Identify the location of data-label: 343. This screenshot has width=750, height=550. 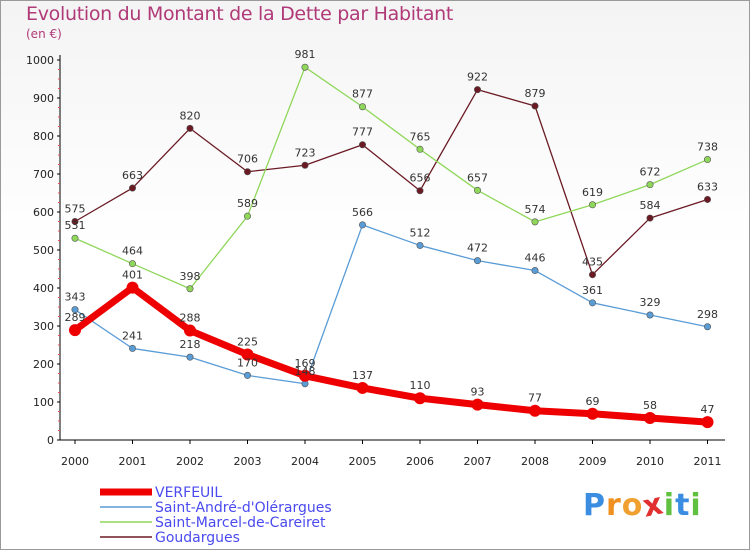
(75, 297).